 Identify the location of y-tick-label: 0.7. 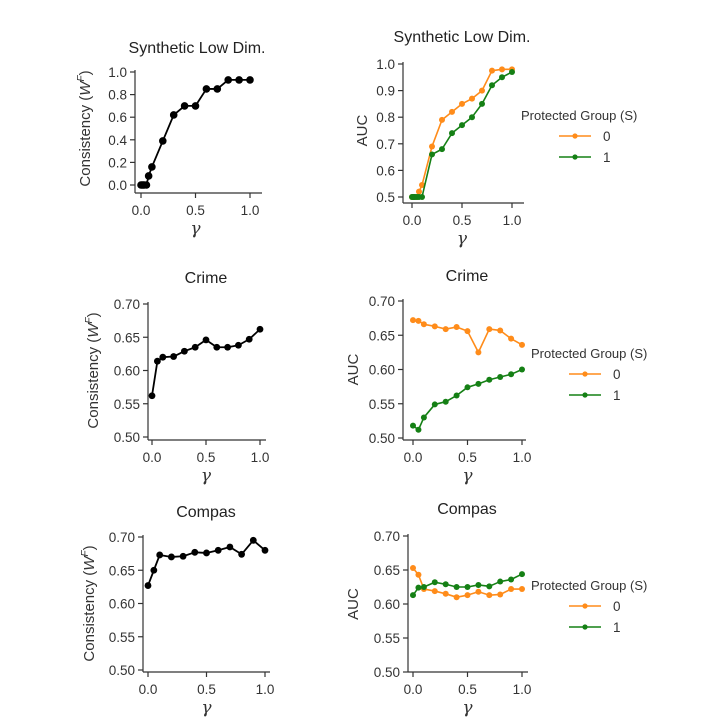
(385, 144).